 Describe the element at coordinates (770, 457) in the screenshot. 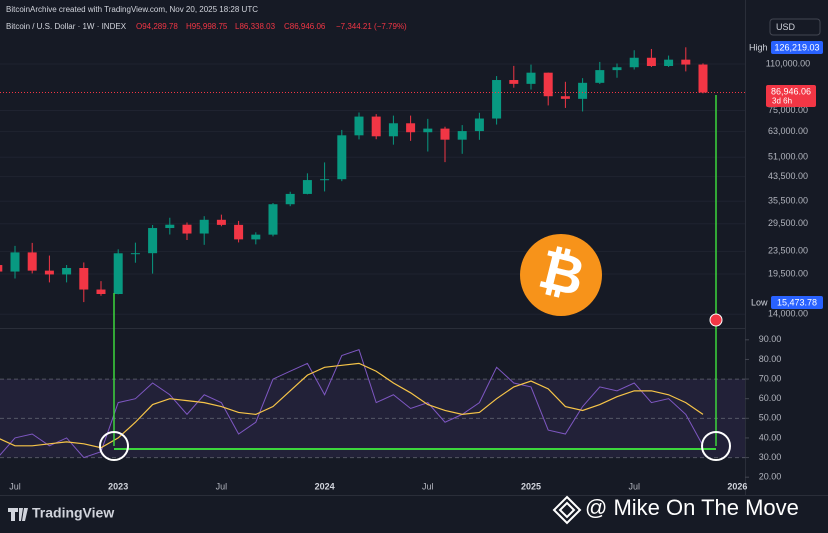

I see `y-tick-label: 30.00` at that location.